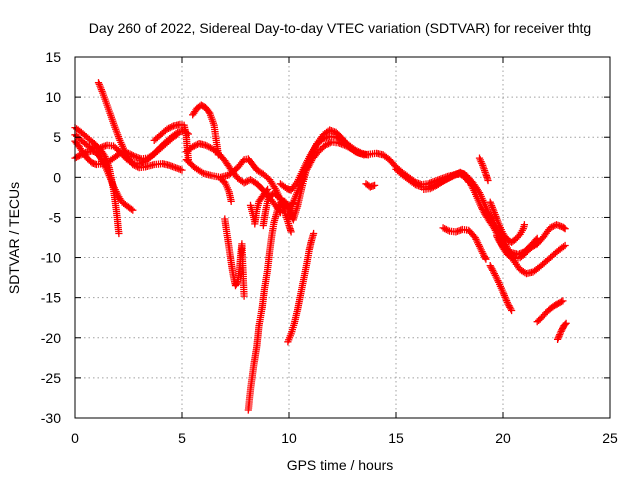 The width and height of the screenshot is (640, 480). What do you see at coordinates (550, 311) in the screenshot?
I see `series-arc-ab` at bounding box center [550, 311].